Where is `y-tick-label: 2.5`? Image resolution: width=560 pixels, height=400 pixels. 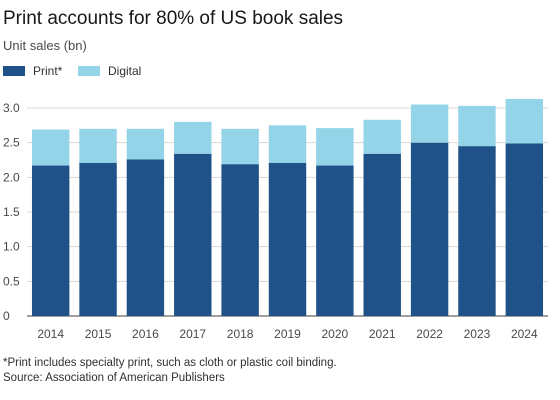 y-tick-label: 2.5 is located at coordinates (11, 143).